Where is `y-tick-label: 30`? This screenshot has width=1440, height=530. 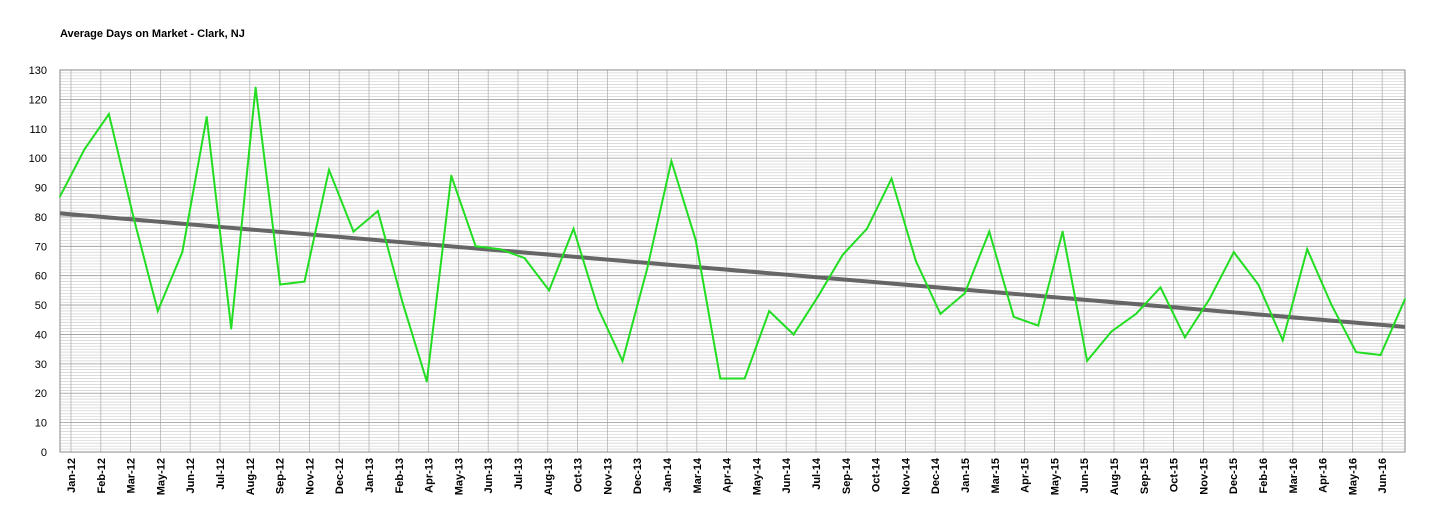 y-tick-label: 30 is located at coordinates (41, 365).